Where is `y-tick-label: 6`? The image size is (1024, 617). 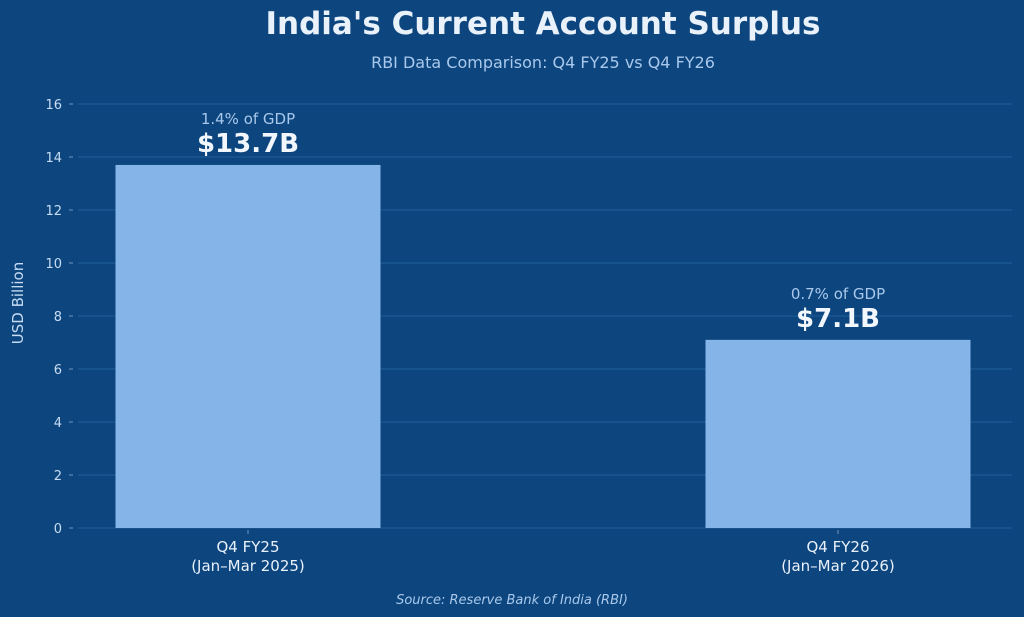 y-tick-label: 6 is located at coordinates (58, 370).